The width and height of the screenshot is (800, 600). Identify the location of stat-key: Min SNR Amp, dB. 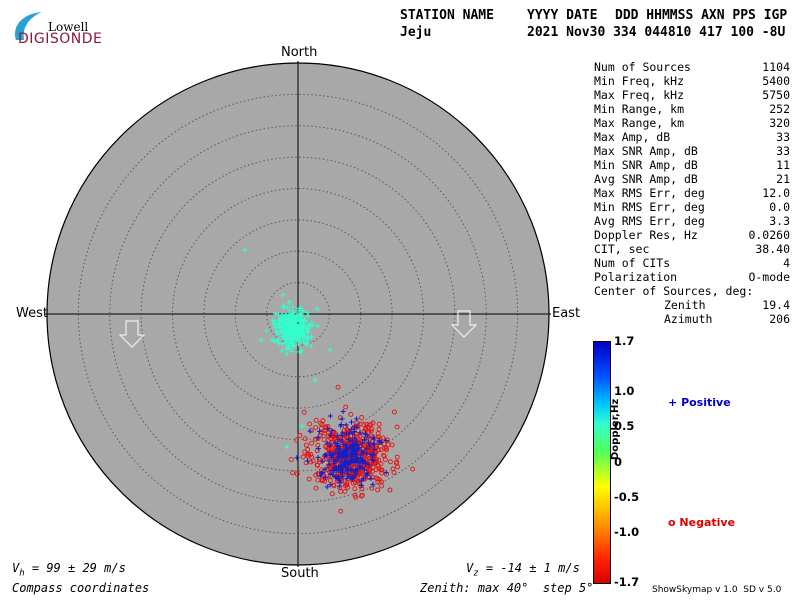
(646, 165).